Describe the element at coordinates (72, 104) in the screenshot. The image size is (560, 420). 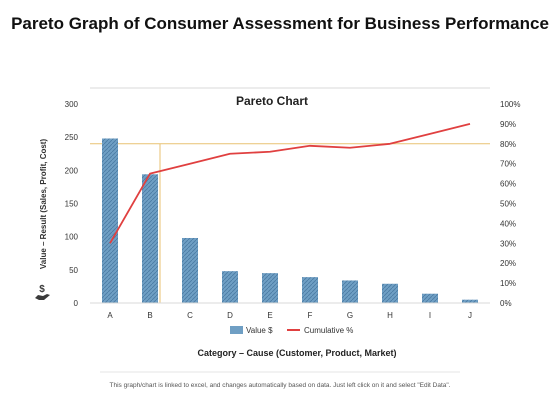
I see `y-tick-label: 300` at that location.